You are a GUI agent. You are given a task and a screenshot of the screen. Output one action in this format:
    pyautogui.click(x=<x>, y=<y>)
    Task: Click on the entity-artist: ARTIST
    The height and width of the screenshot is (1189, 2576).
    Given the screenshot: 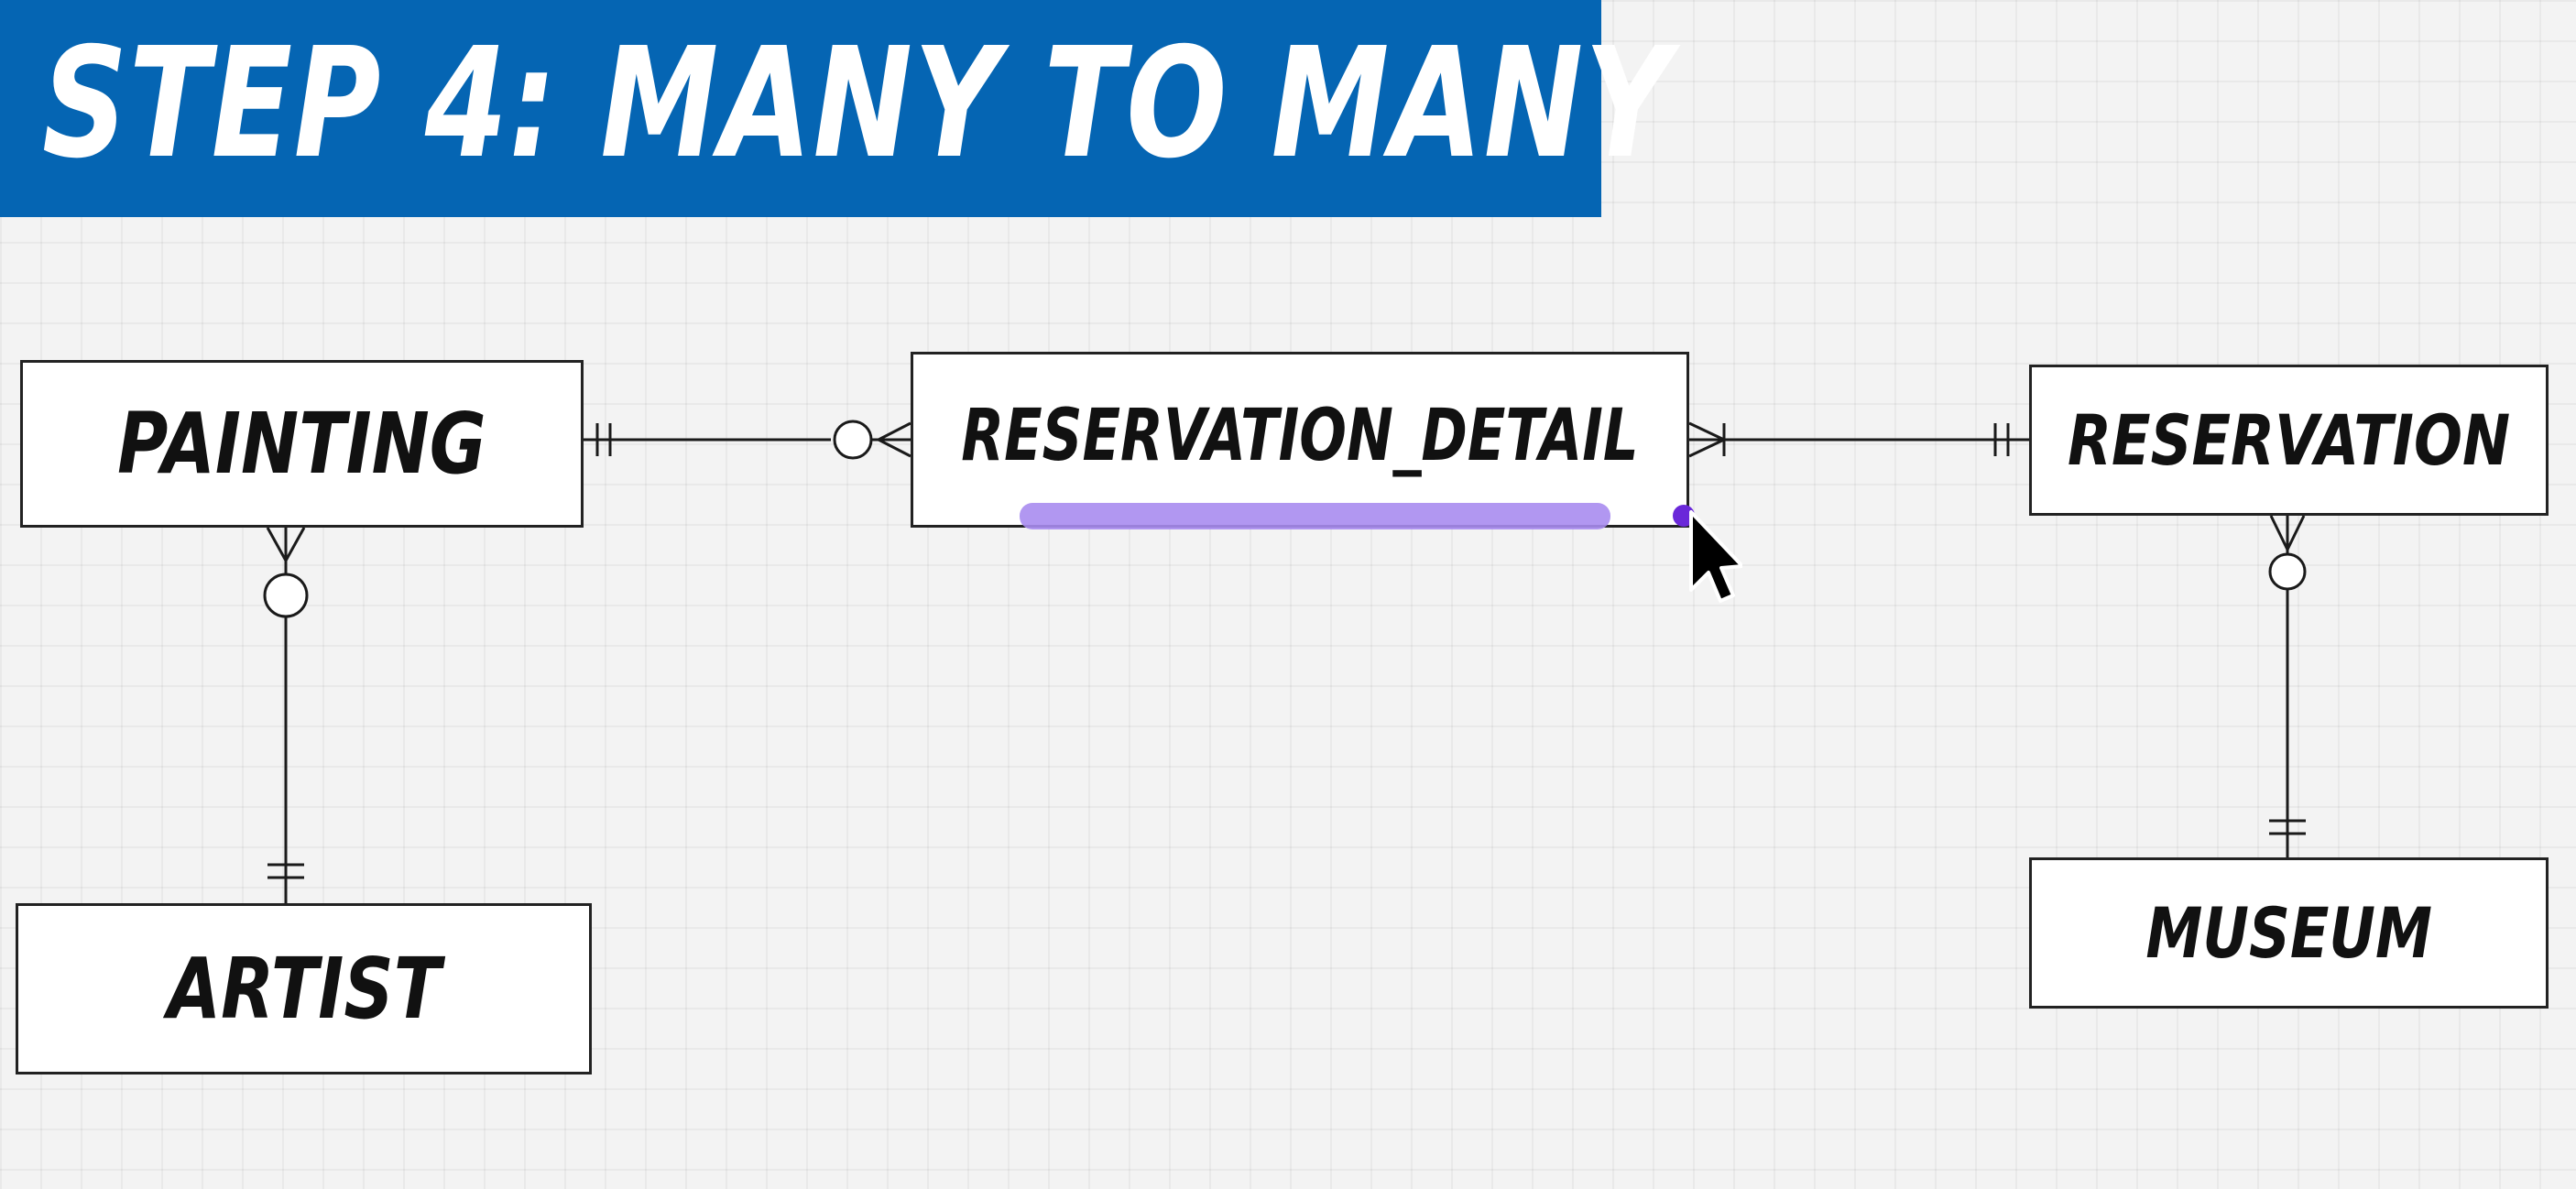 What is the action you would take?
    pyautogui.click(x=304, y=988)
    